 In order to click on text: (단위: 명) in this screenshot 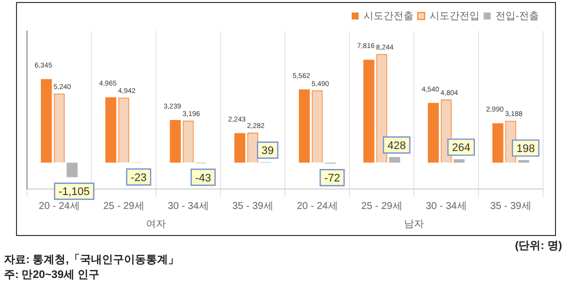, I will do `click(538, 246)`.